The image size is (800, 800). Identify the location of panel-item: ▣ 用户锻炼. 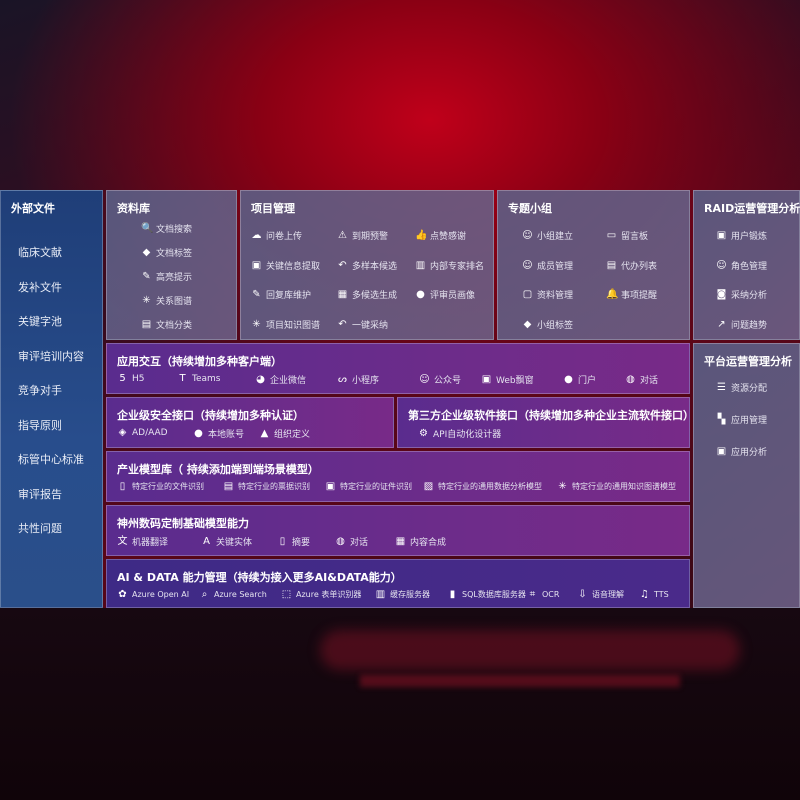
(741, 235).